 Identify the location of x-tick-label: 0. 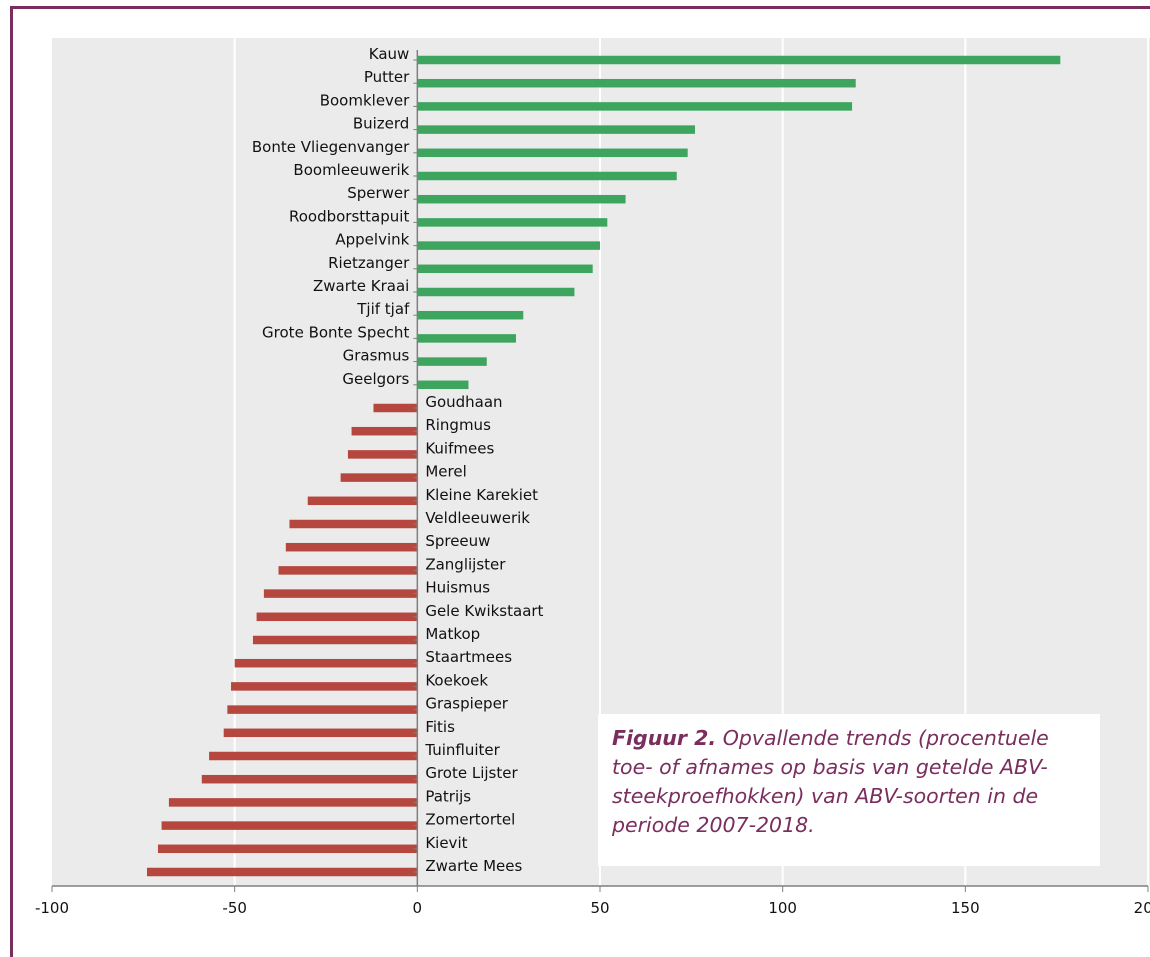
(418, 908).